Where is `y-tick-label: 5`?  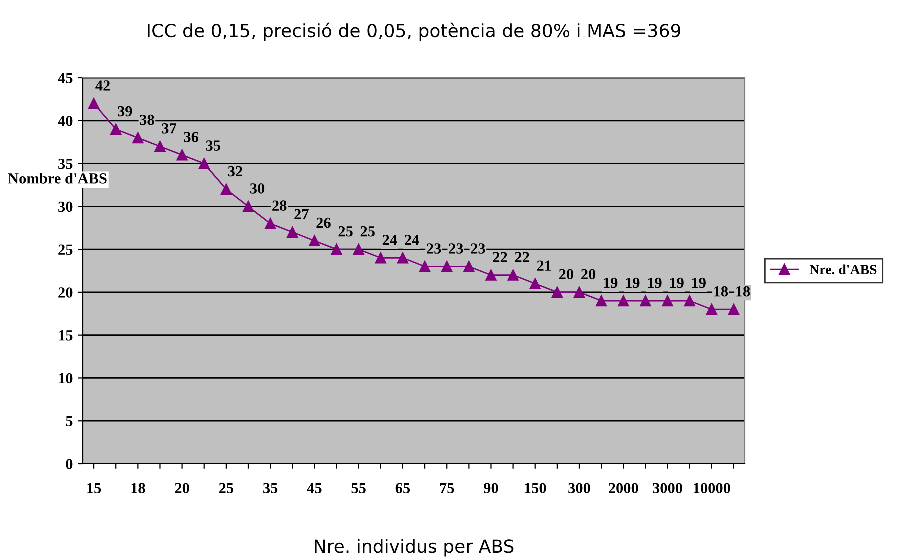
y-tick-label: 5 is located at coordinates (69, 421).